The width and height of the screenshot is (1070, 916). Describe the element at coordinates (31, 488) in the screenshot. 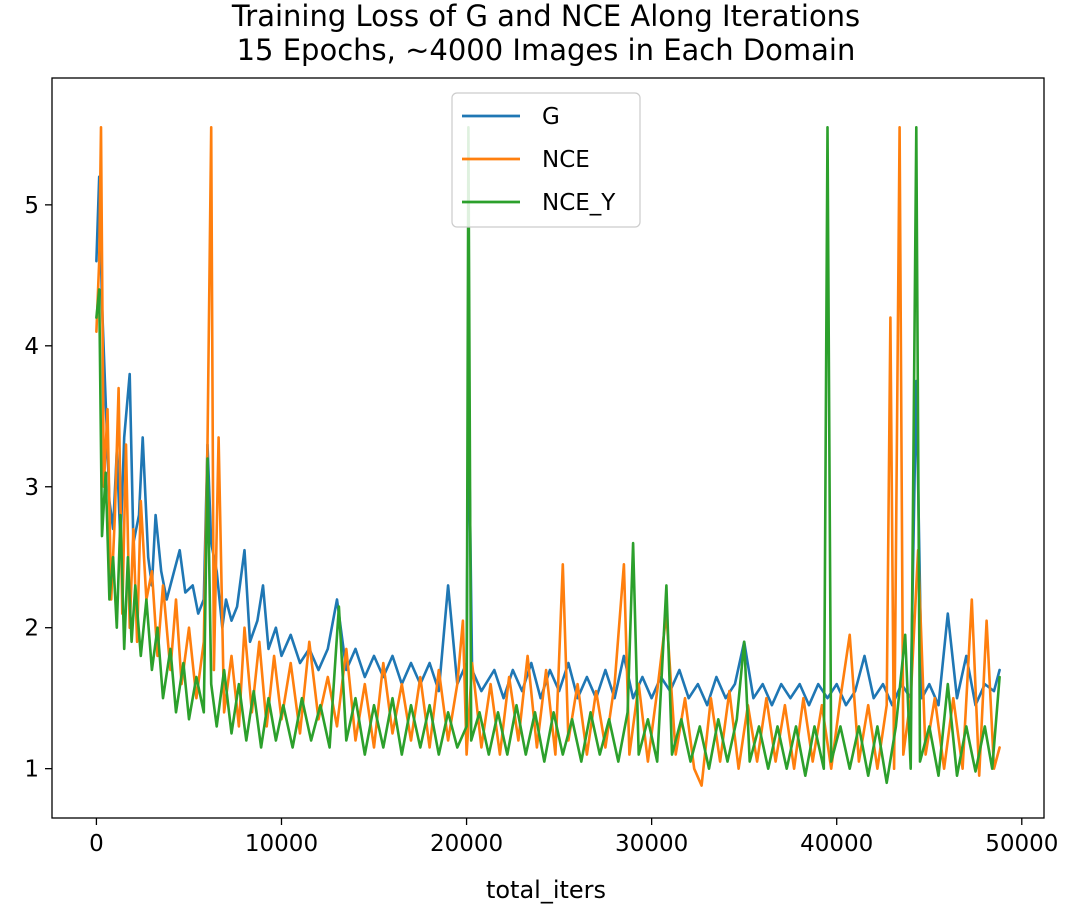

I see `y-tick-label: 3` at that location.